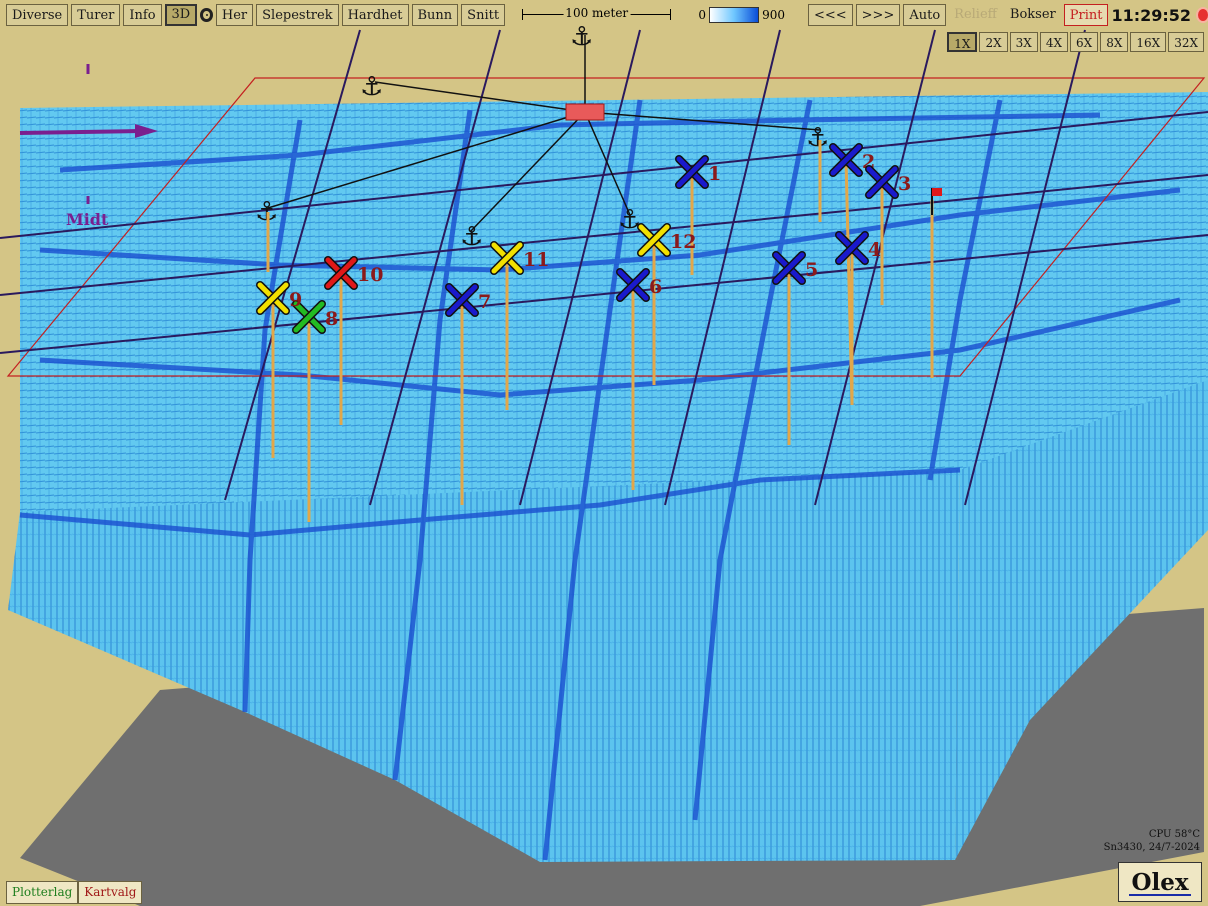 This screenshot has width=1208, height=906. What do you see at coordinates (585, 112) in the screenshot?
I see `vessel-position` at bounding box center [585, 112].